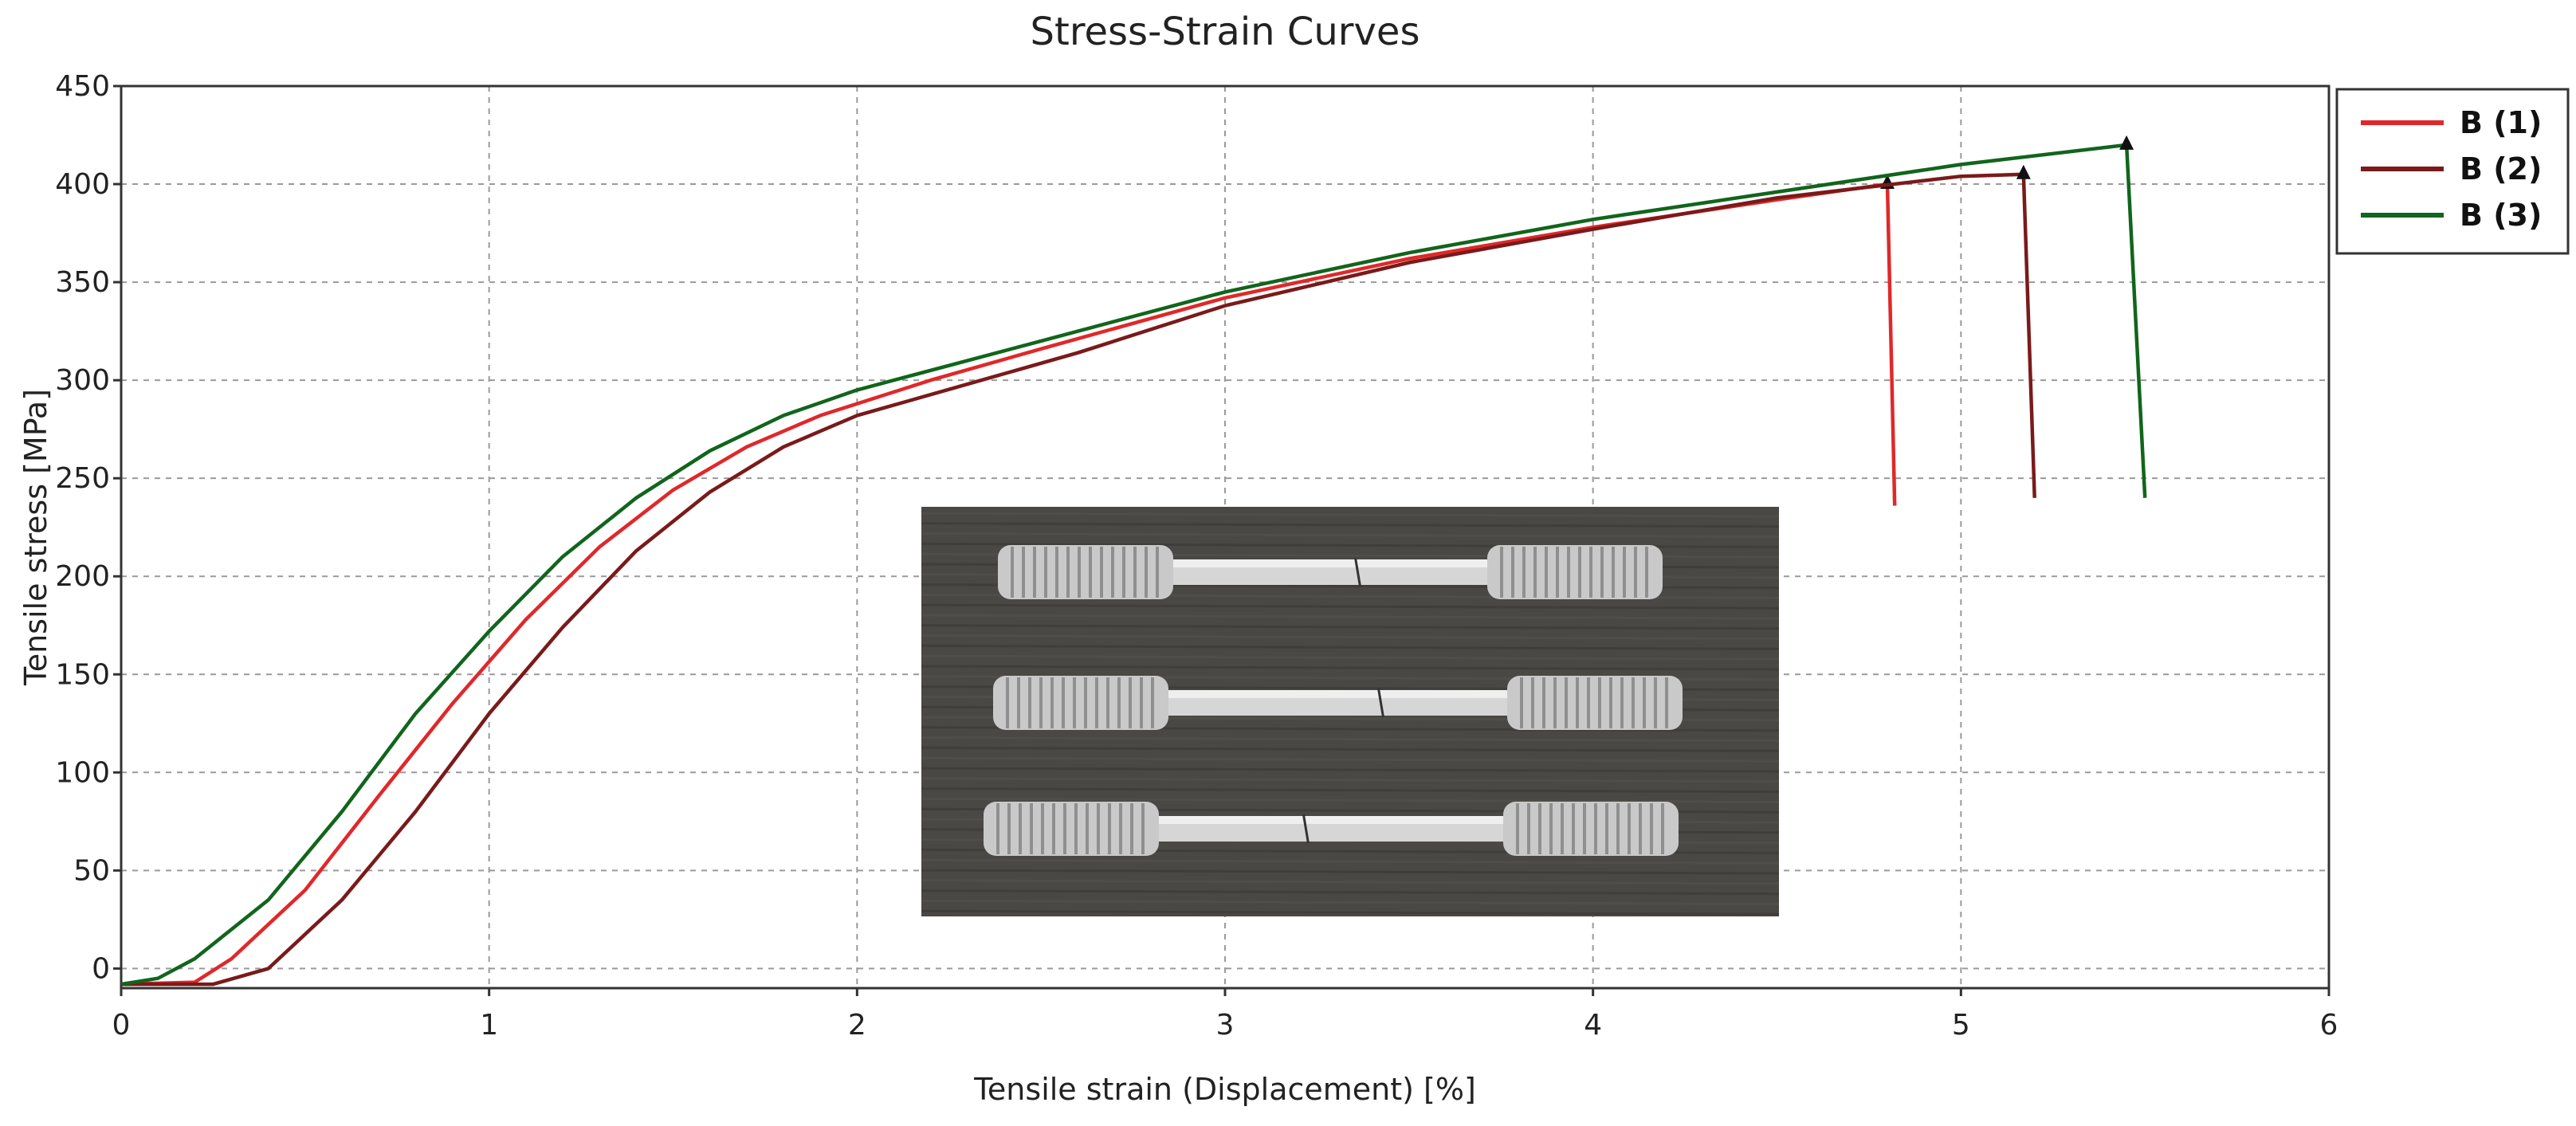  What do you see at coordinates (82, 380) in the screenshot?
I see `y-tick-label: 300` at bounding box center [82, 380].